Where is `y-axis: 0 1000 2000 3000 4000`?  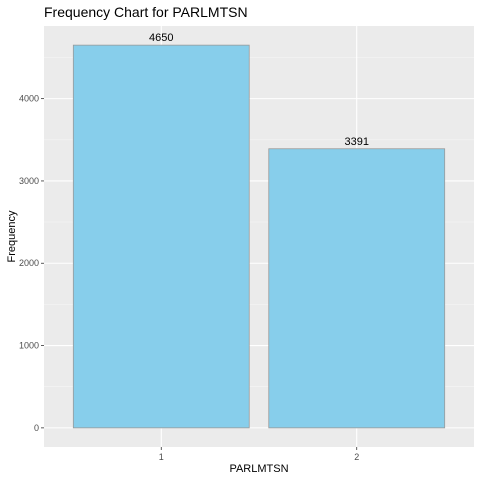
y-axis: 0 1000 2000 3000 4000 is located at coordinates (31, 263).